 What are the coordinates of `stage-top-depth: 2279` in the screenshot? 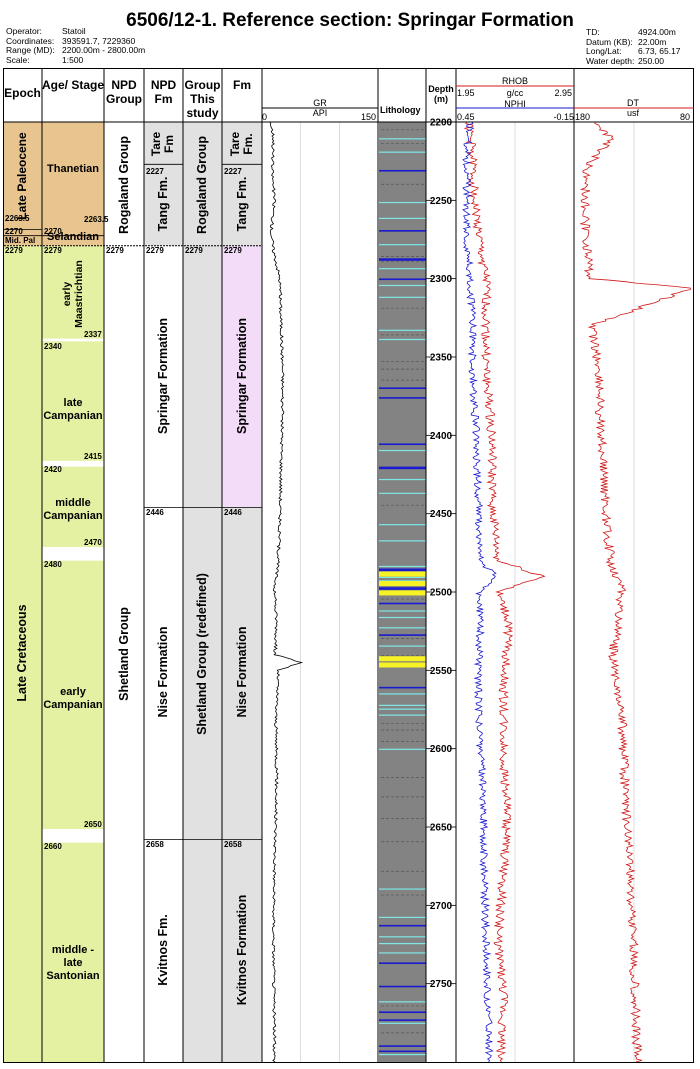 It's located at (53, 250).